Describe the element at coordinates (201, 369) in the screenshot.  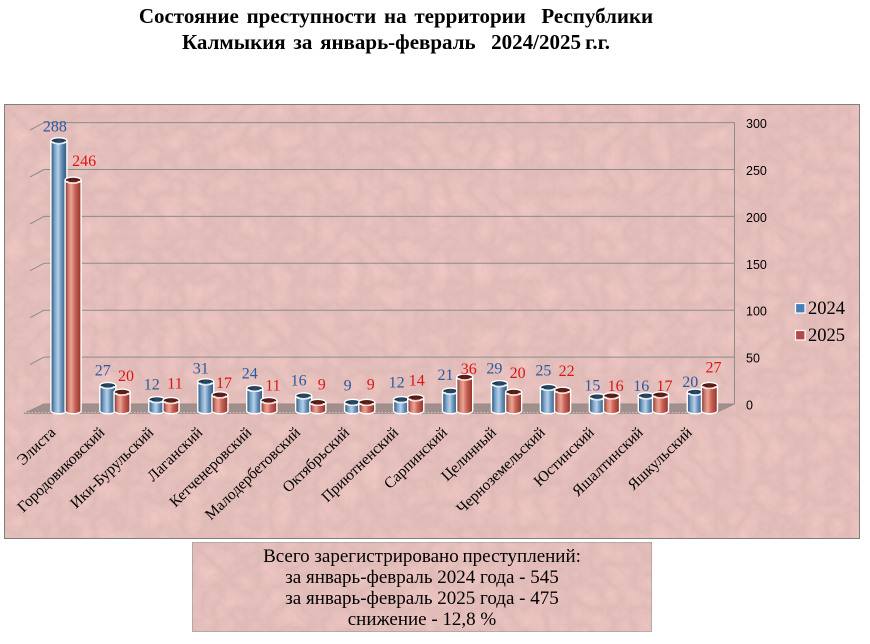
I see `svg-text: 31` at that location.